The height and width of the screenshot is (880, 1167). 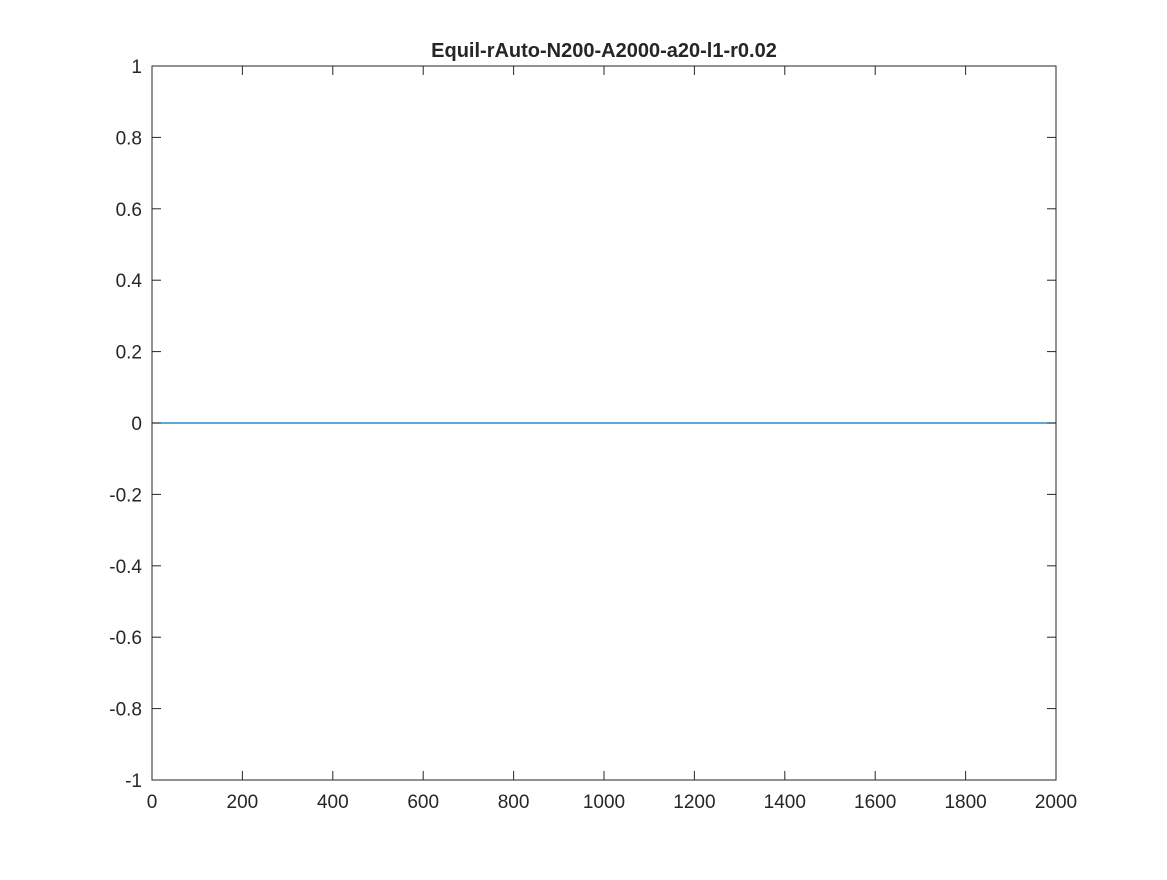 What do you see at coordinates (125, 495) in the screenshot?
I see `y-tick-label: -0.2` at bounding box center [125, 495].